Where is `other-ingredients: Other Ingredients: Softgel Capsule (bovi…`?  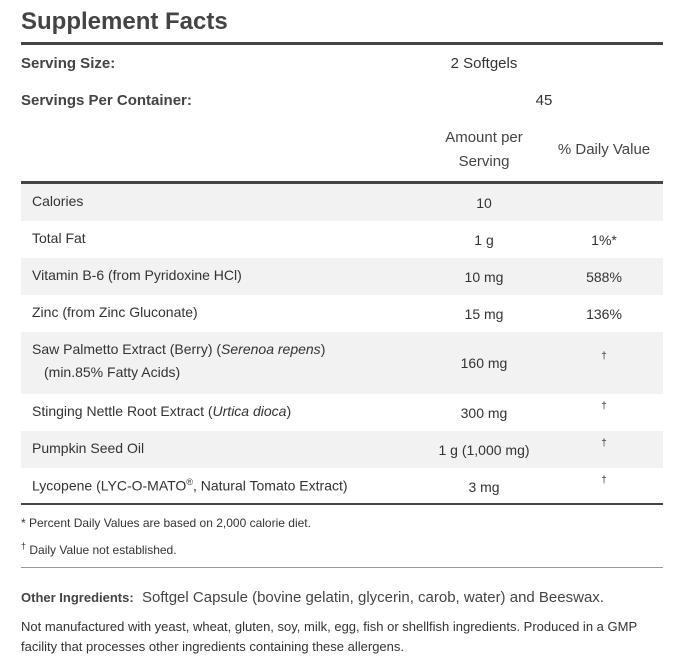
other-ingredients: Other Ingredients: Softgel Capsule (bovi… is located at coordinates (312, 597).